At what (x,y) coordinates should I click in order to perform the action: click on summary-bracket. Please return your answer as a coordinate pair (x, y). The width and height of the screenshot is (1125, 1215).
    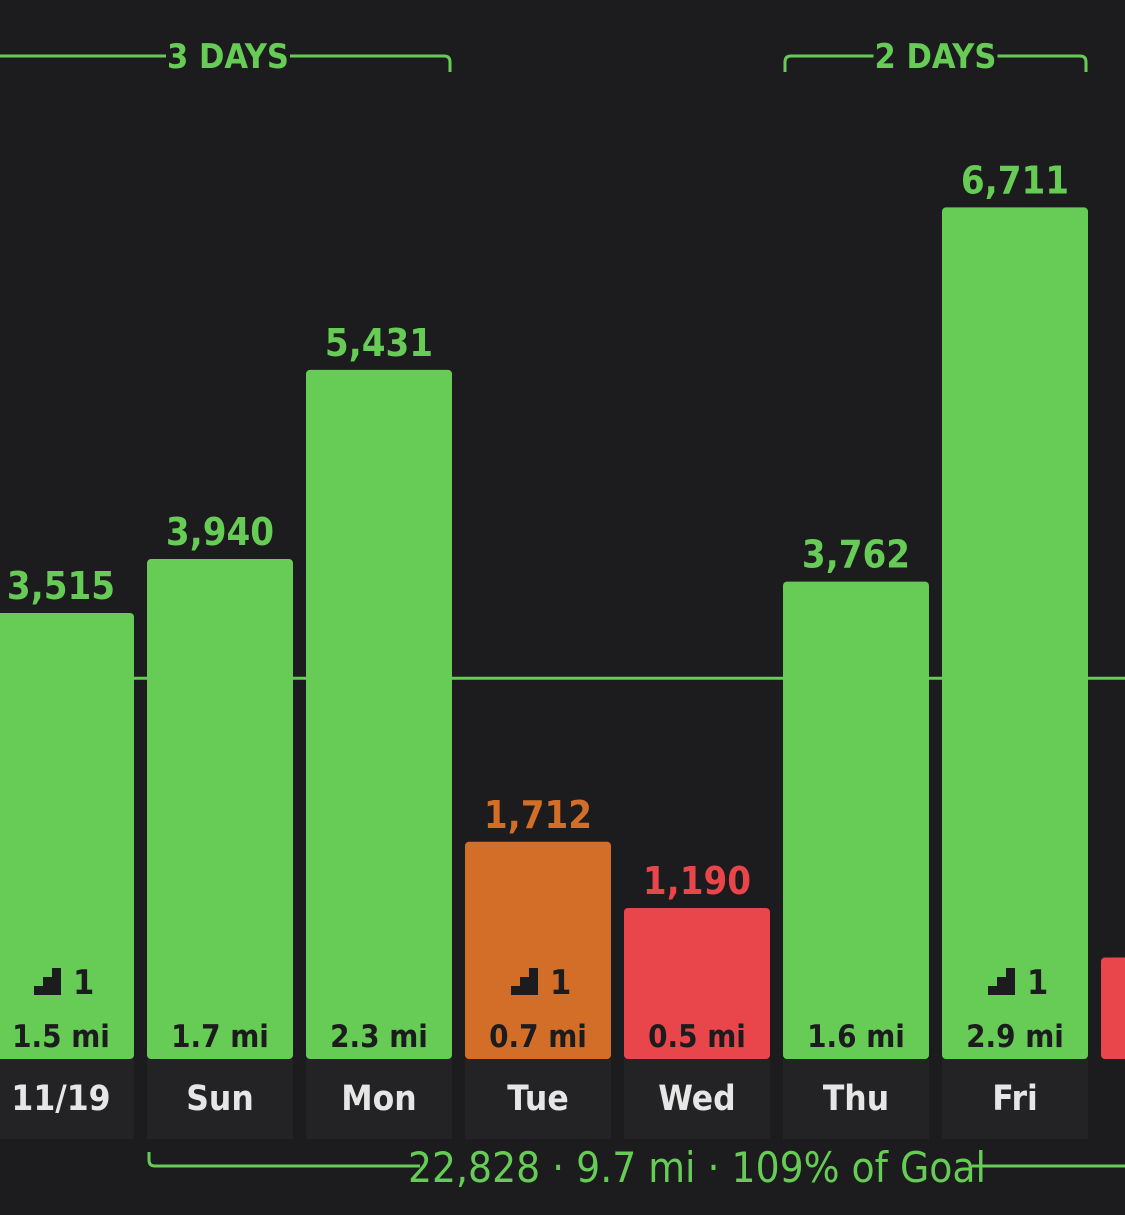
    Looking at the image, I should click on (636, 1160).